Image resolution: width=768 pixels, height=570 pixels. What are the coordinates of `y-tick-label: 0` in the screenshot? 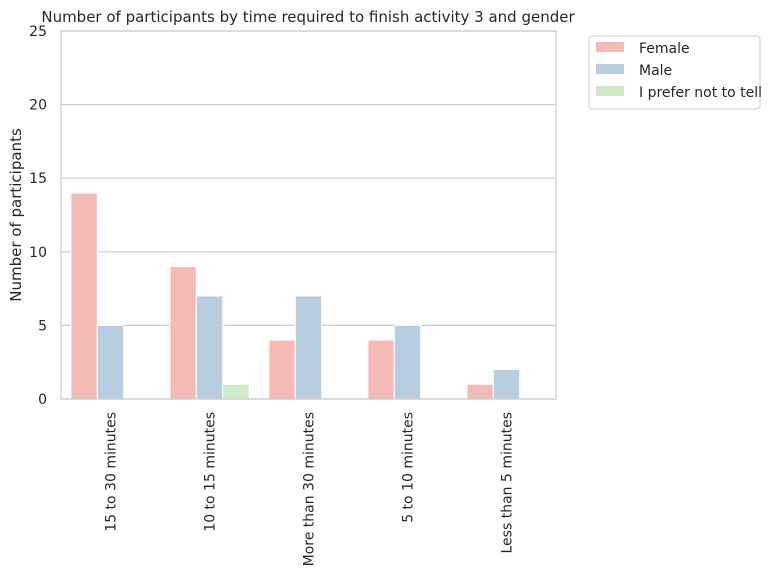 It's located at (42, 400).